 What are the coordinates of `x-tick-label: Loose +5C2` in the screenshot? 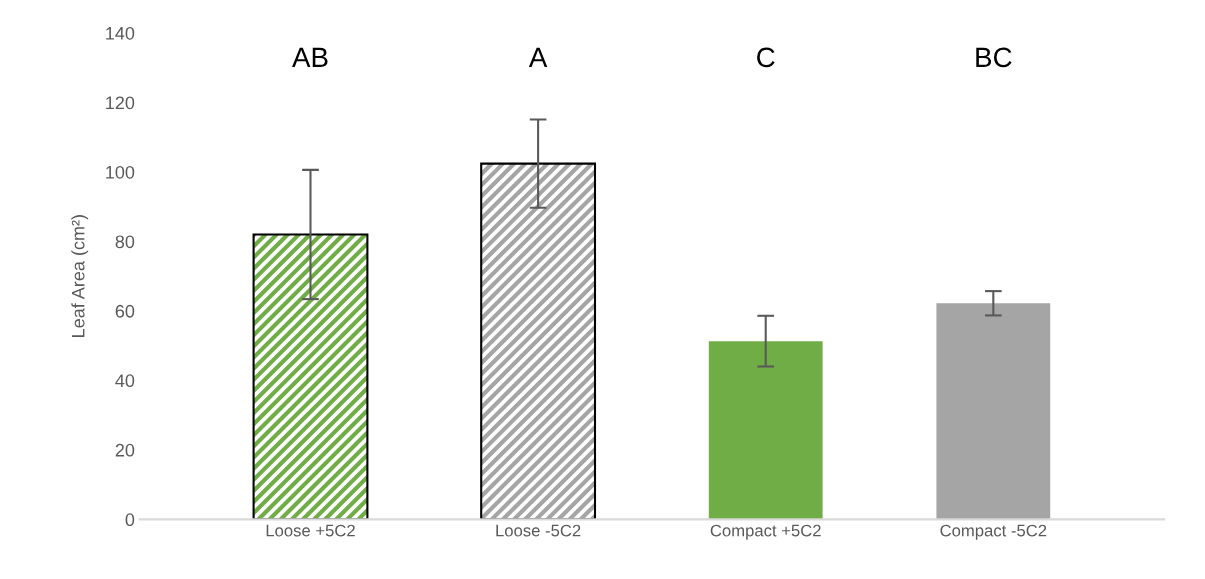 It's located at (310, 530).